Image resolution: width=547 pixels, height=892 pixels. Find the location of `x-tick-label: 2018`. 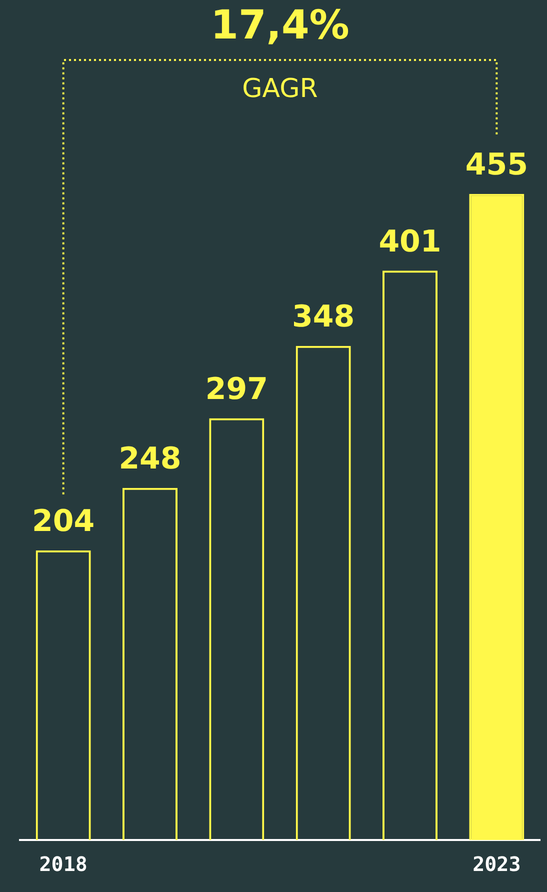

x-tick-label: 2018 is located at coordinates (63, 864).